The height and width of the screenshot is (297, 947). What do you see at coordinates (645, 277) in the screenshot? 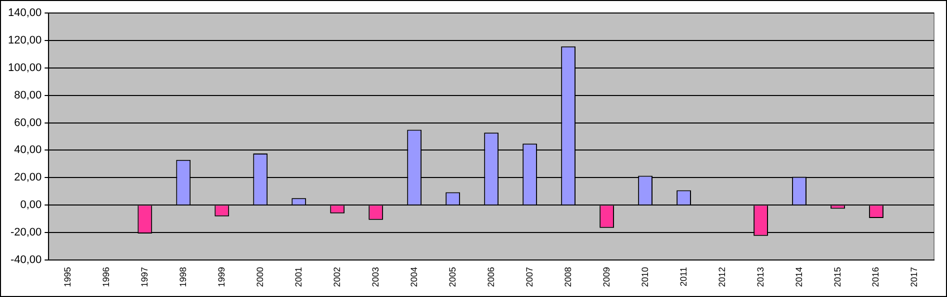
I see `x-tick-label: 2010` at bounding box center [645, 277].